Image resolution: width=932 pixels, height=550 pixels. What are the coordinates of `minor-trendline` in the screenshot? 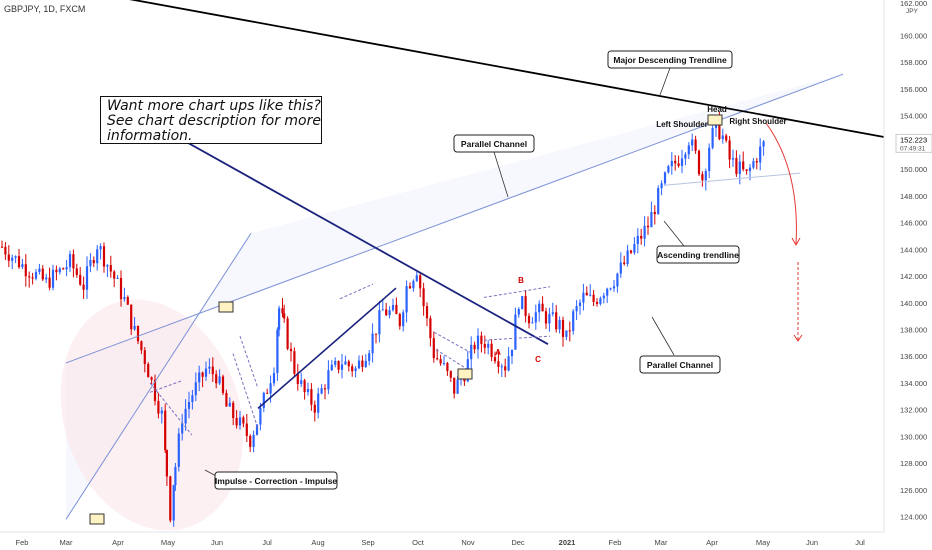 It's located at (327, 348).